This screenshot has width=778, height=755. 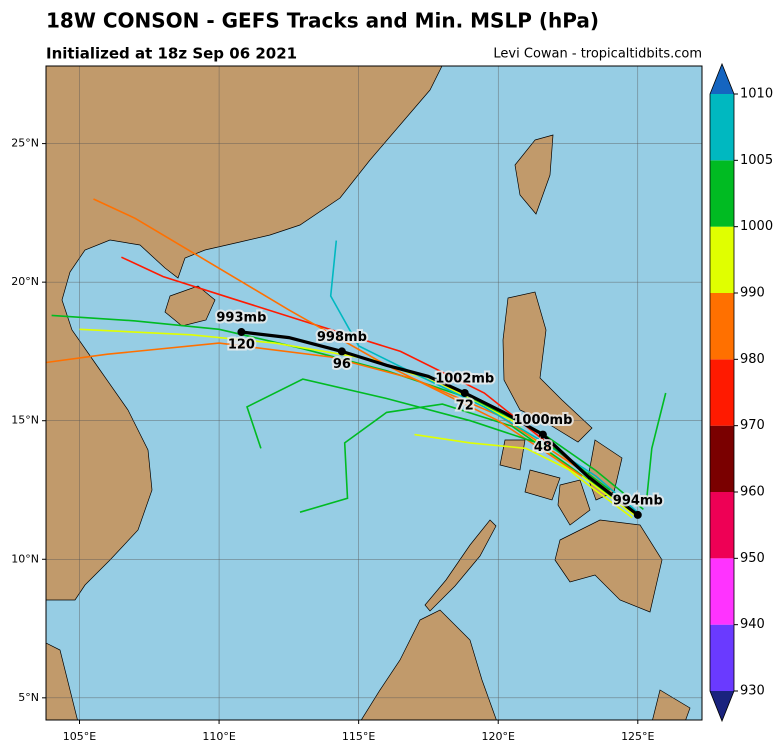 I want to click on credit: Levi Cowan - tropicaltidbits.com, so click(x=597, y=54).